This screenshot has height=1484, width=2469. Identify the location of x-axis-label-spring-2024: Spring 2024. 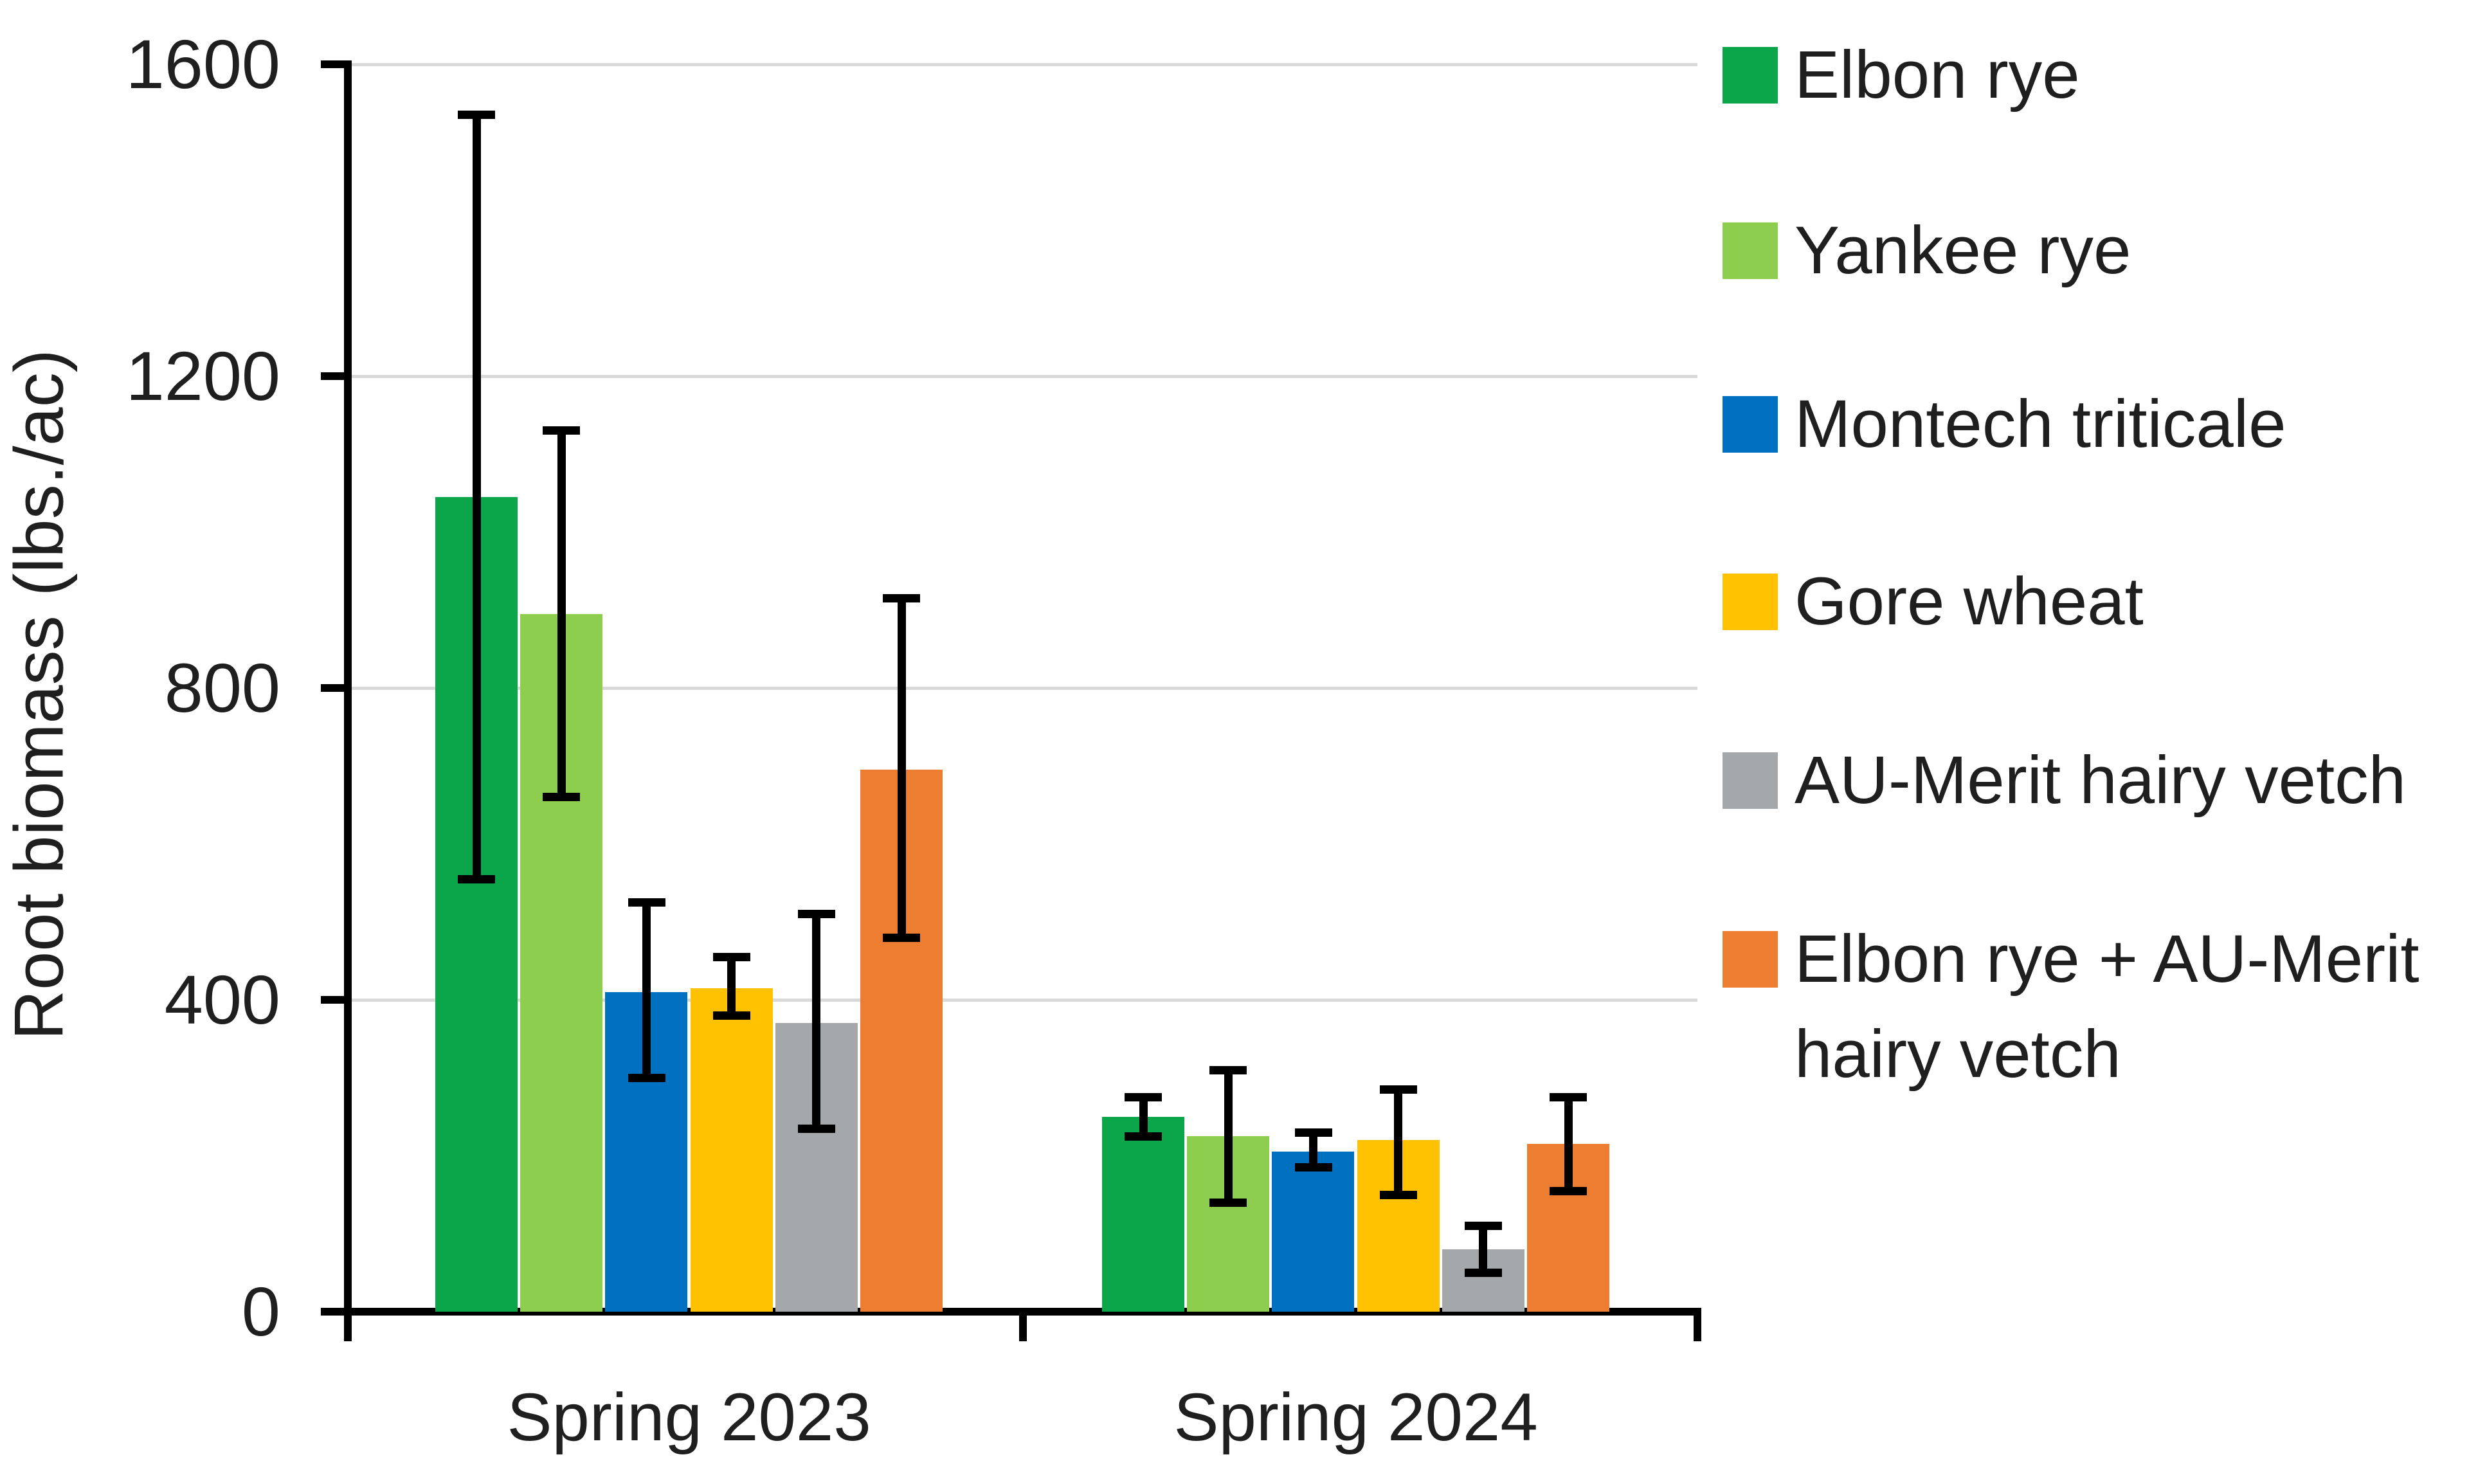
(1355, 1417).